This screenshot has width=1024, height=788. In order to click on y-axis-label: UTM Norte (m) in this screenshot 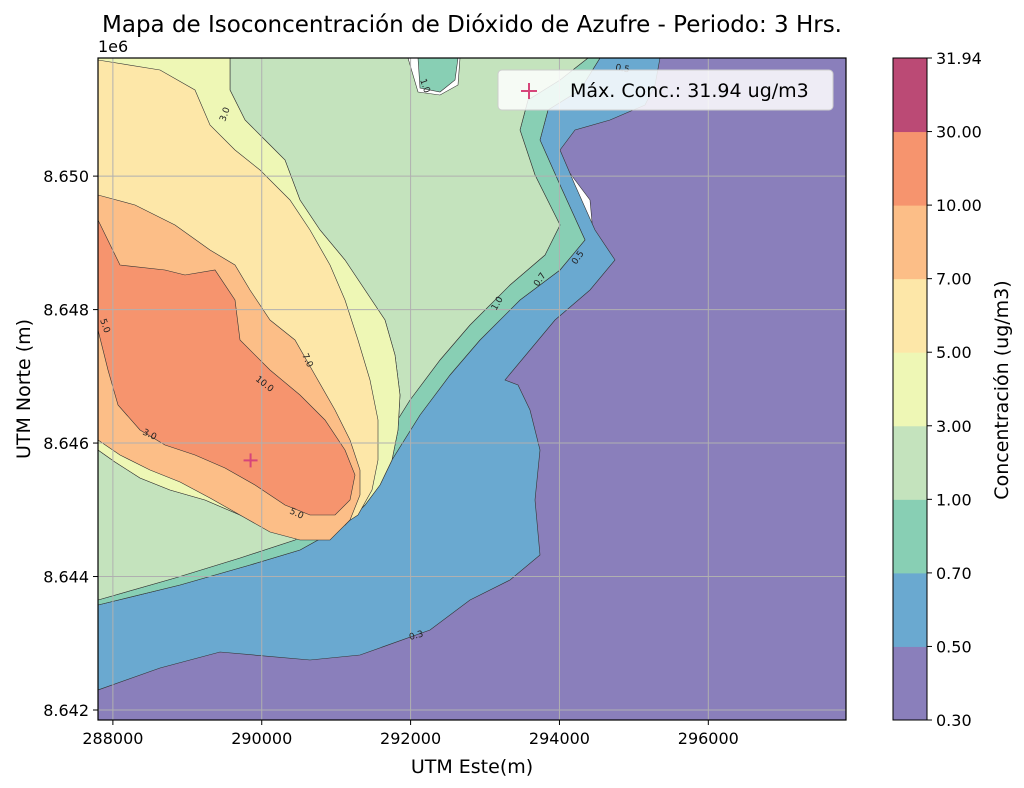, I will do `click(24, 389)`.